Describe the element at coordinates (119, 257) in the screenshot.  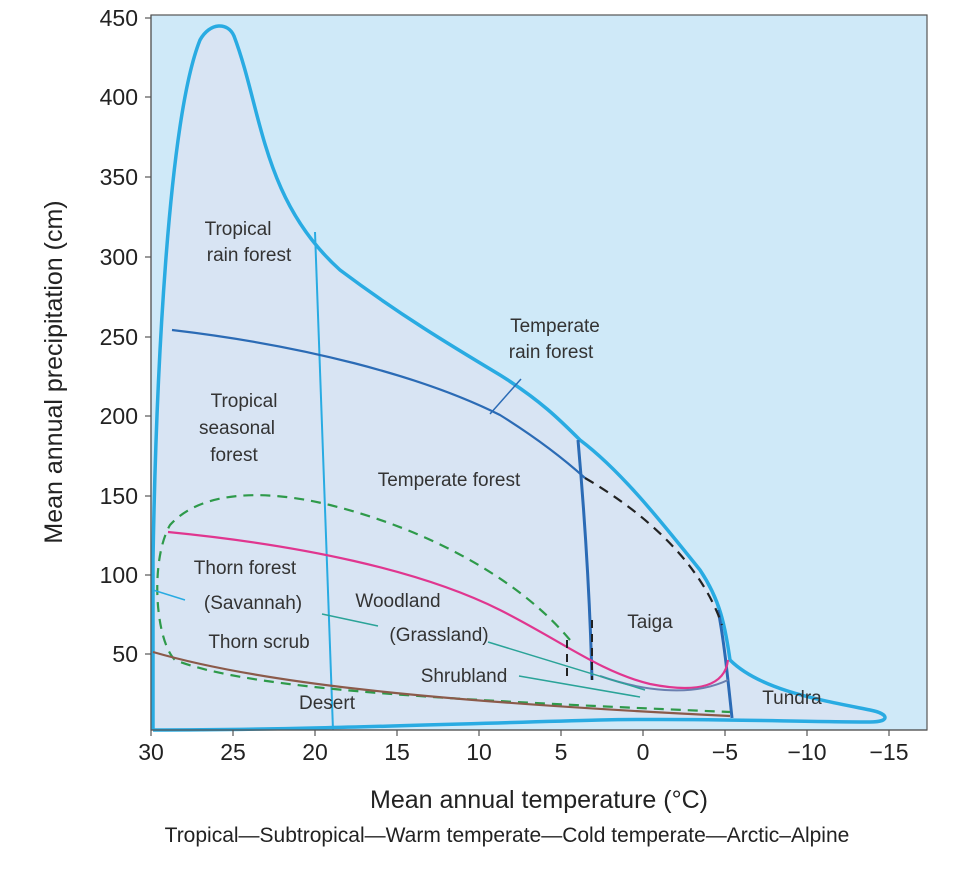
I see `y-tick-label: 300` at that location.